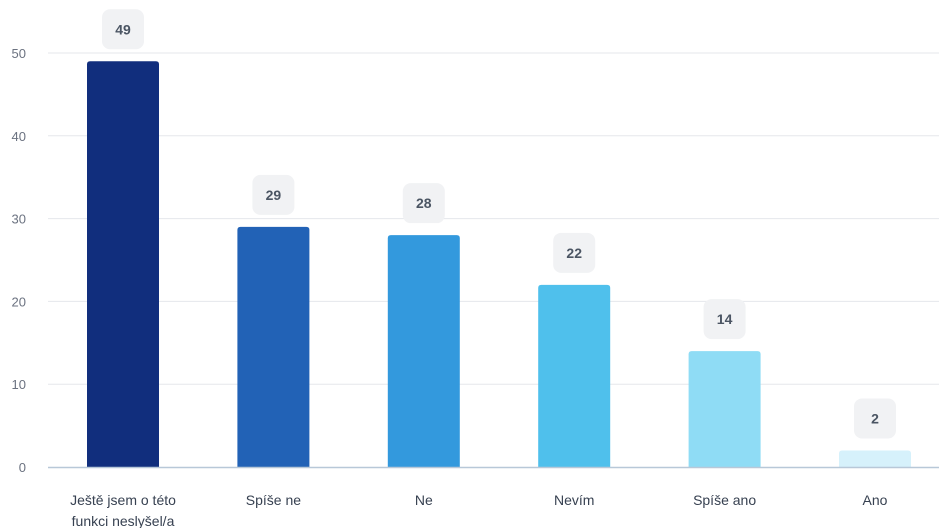 The width and height of the screenshot is (939, 528). Describe the element at coordinates (19, 53) in the screenshot. I see `y-tick-label: 50` at that location.